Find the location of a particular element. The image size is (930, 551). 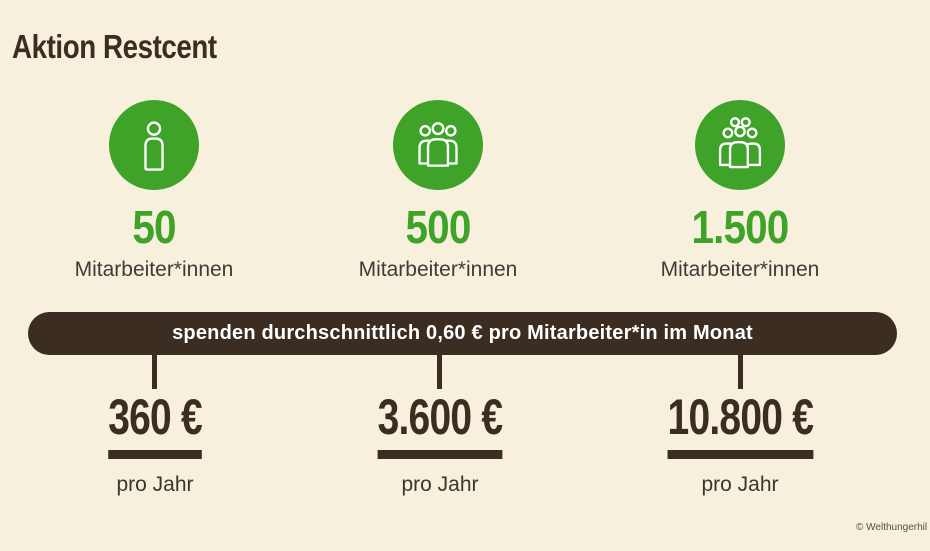

copyright-credit: © Welthungerhil is located at coordinates (892, 527).